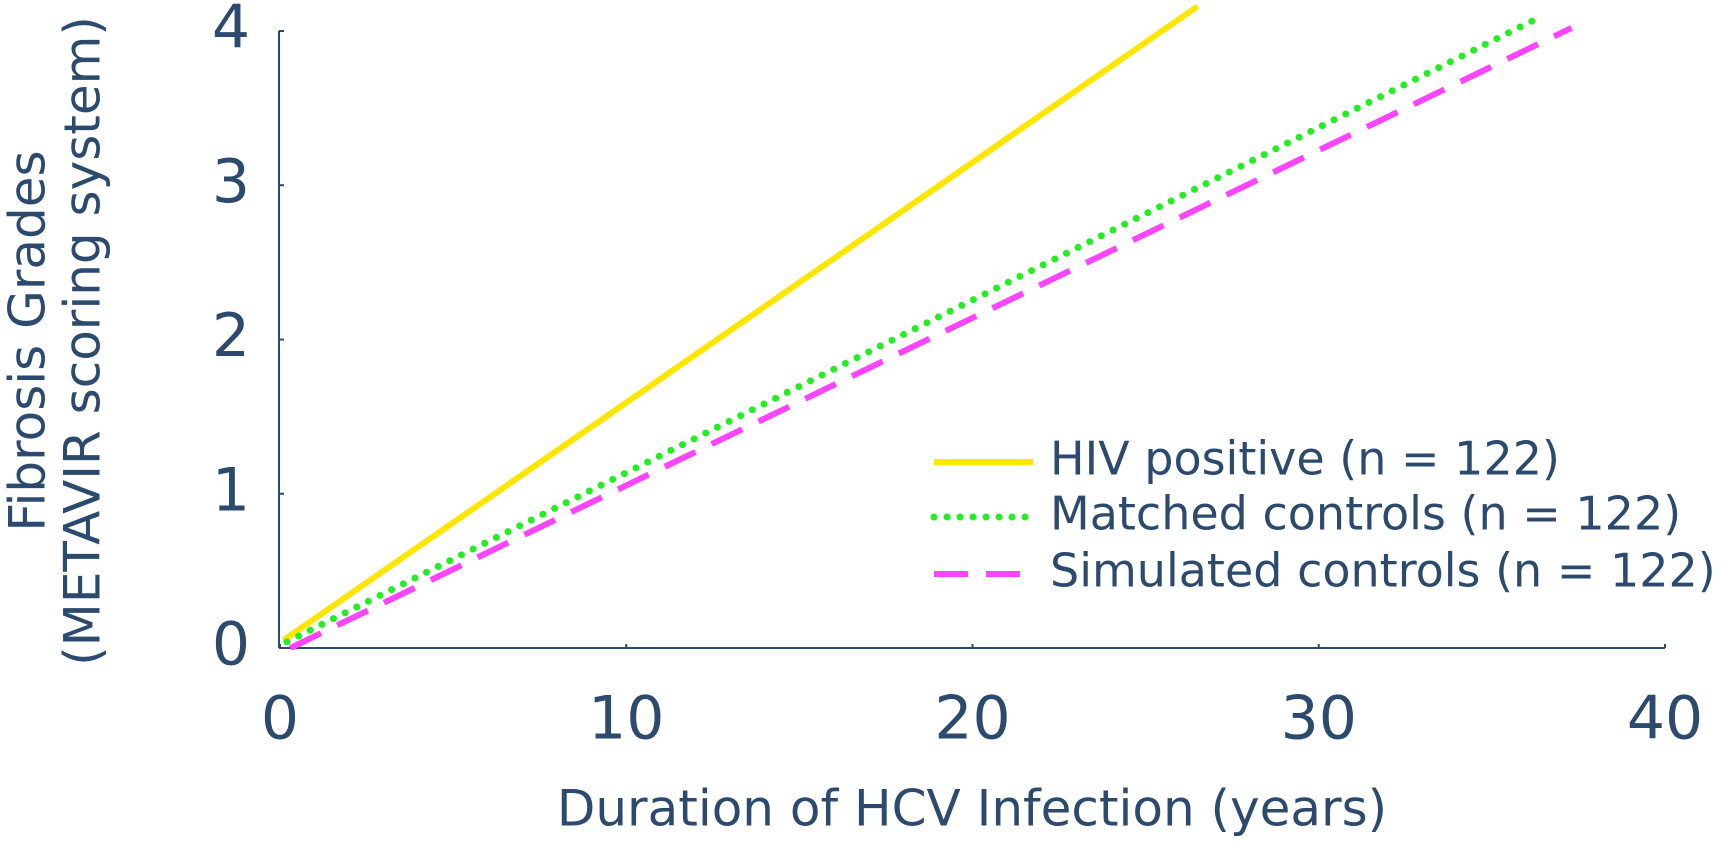 This screenshot has height=841, width=1723. Describe the element at coordinates (1319, 719) in the screenshot. I see `x-tick-label: 30` at that location.